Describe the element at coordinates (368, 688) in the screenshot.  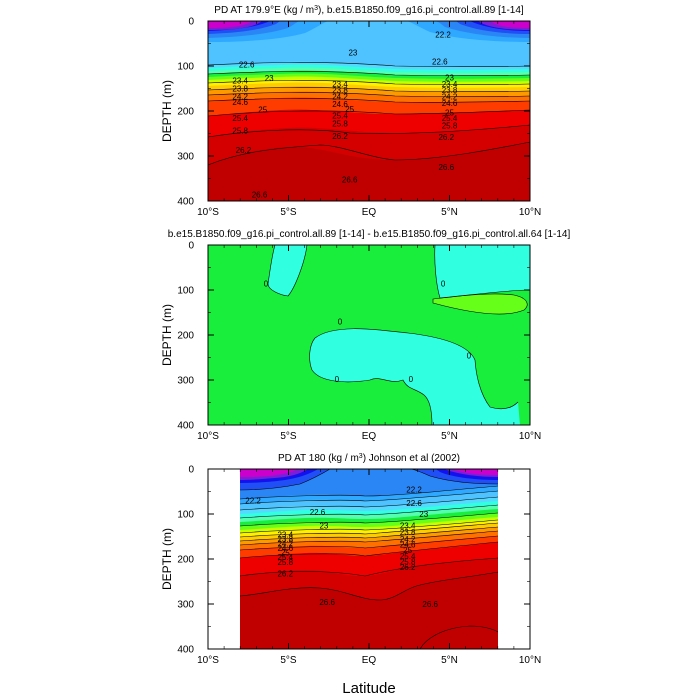
I see `x-axis-label: Latitude` at that location.